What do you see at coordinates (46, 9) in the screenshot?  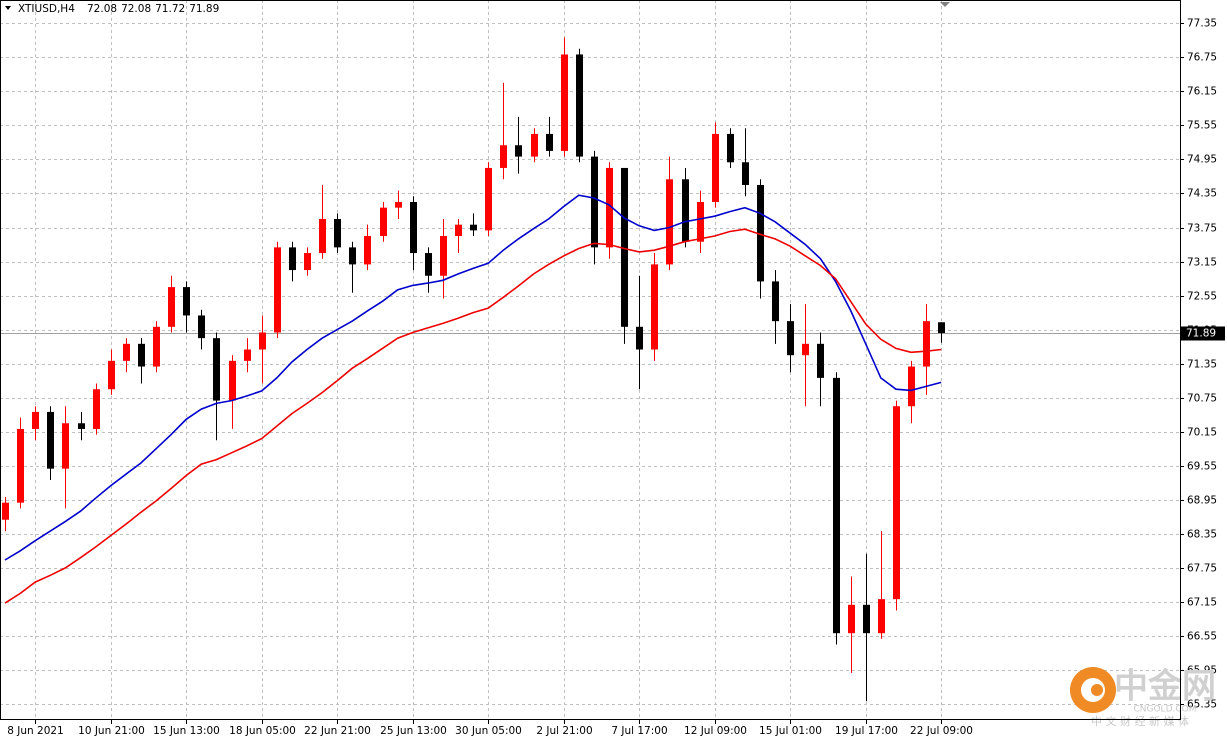 I see `symbol: XTIUSD,H4` at bounding box center [46, 9].